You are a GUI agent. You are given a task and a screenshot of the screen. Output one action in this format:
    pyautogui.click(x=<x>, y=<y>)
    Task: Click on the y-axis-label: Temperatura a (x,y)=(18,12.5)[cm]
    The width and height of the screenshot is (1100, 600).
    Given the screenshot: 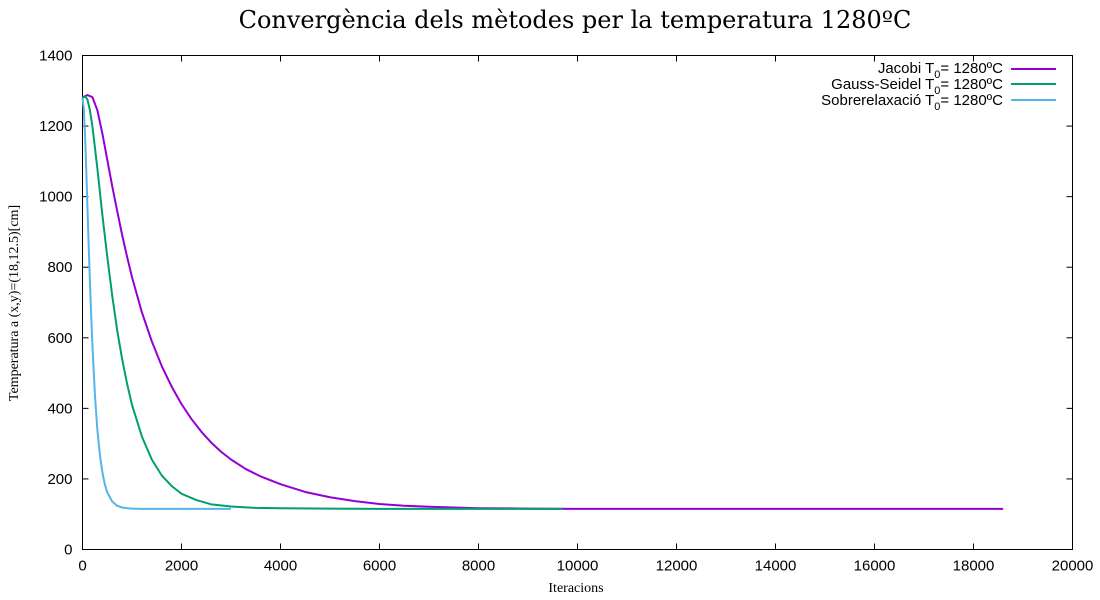 What is the action you would take?
    pyautogui.click(x=14, y=303)
    